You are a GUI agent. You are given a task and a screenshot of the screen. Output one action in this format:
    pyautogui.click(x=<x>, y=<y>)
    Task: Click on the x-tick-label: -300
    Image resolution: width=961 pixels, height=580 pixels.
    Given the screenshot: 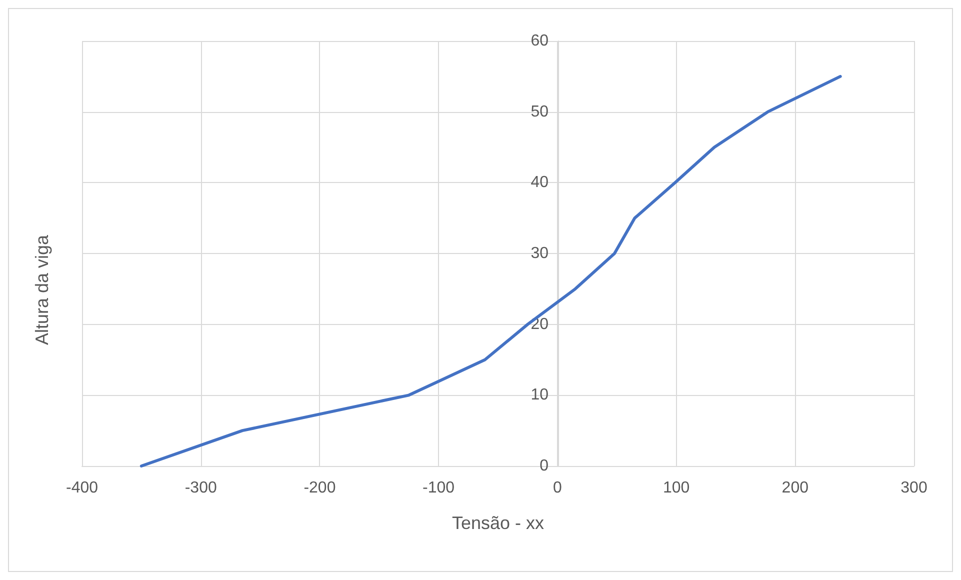 What is the action you would take?
    pyautogui.click(x=200, y=488)
    